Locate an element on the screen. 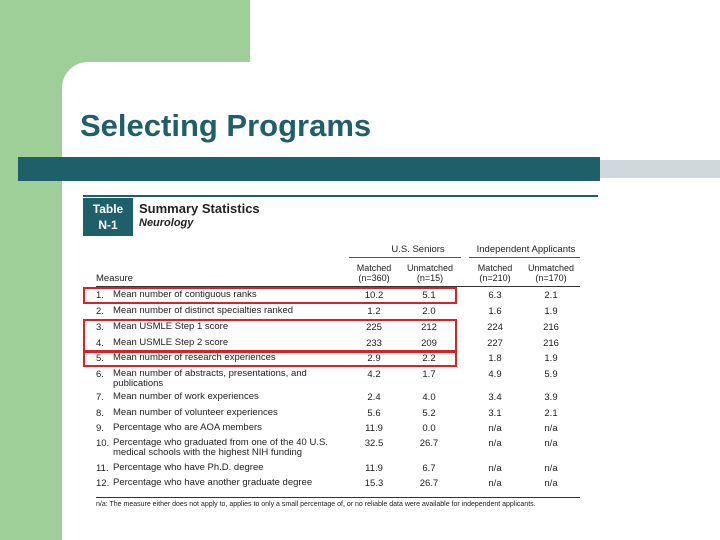 The width and height of the screenshot is (720, 540). row-value: 3.4 is located at coordinates (495, 397).